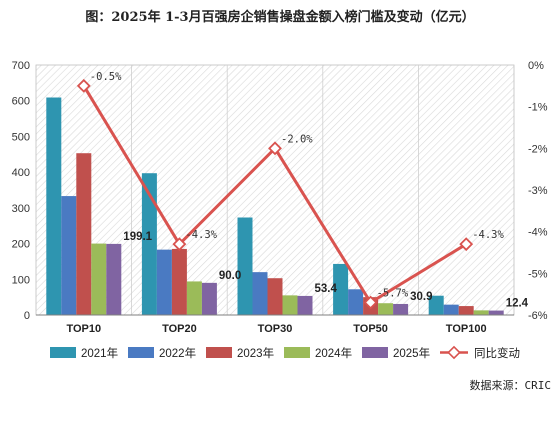 The height and width of the screenshot is (427, 560). I want to click on legend-label: 2021年, so click(99, 353).